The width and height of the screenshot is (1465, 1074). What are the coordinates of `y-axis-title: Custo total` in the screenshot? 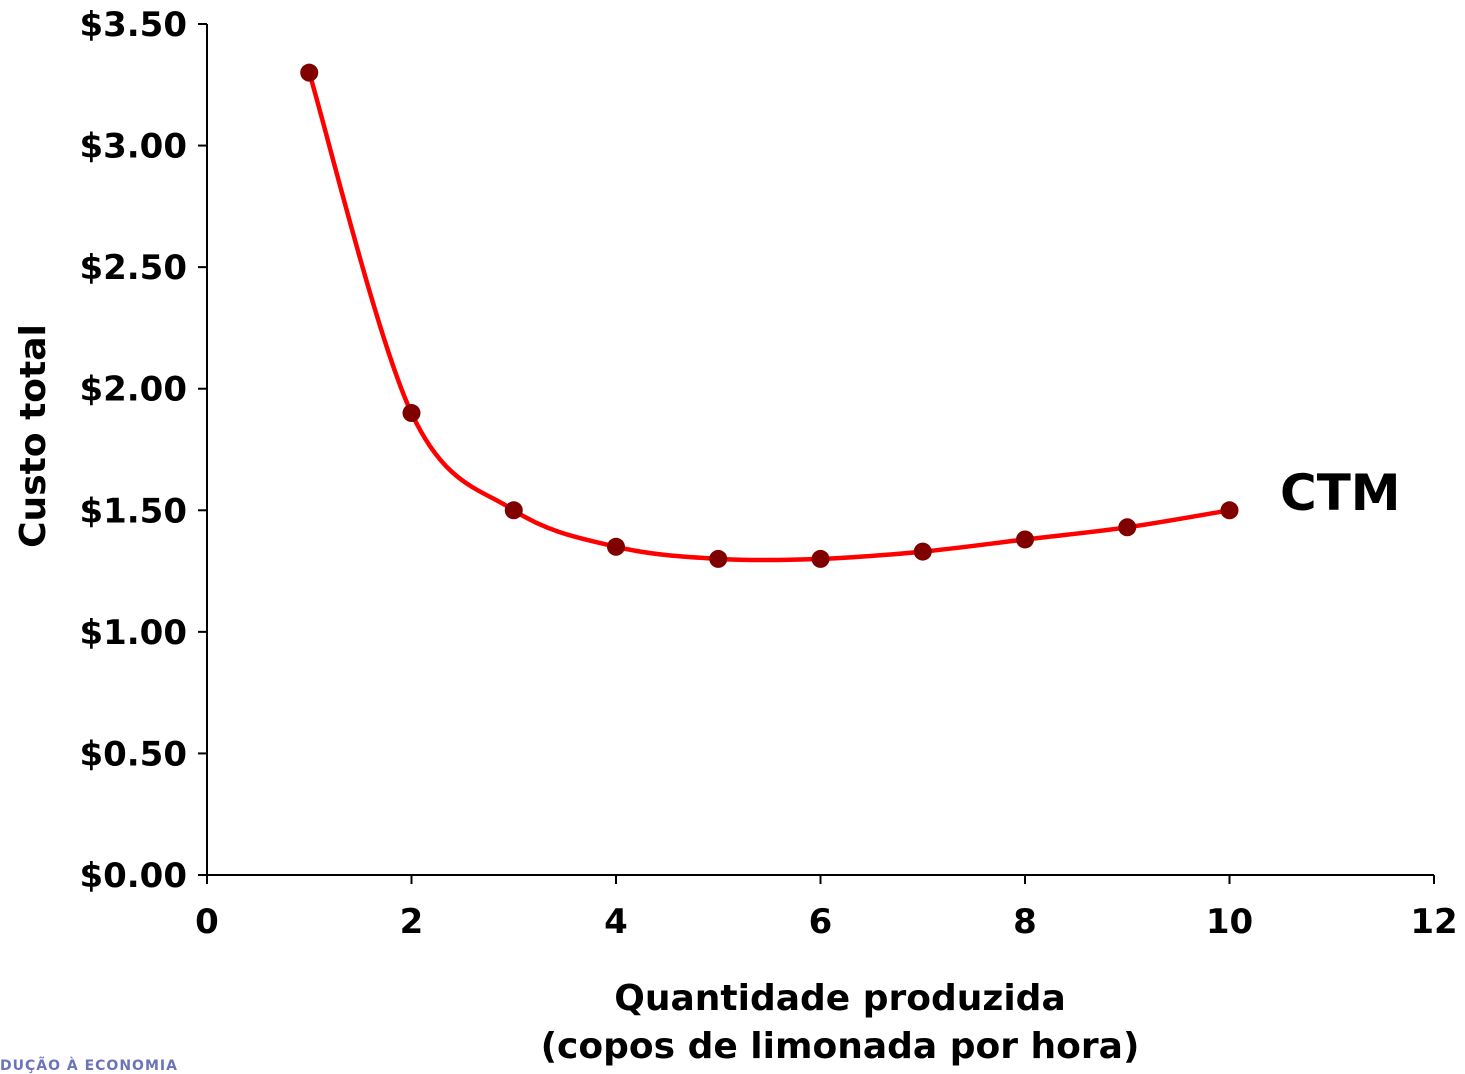 It's located at (33, 436).